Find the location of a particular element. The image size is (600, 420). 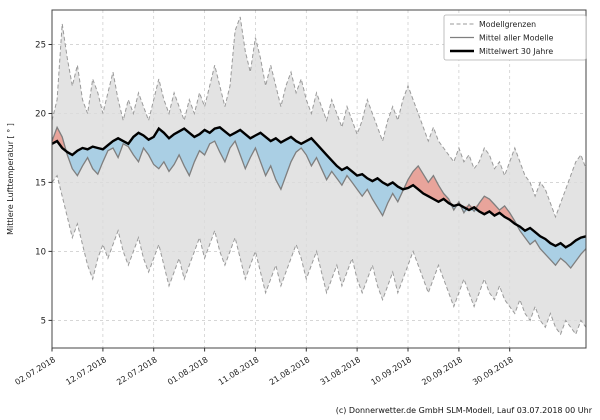

svg-text: 21.08.2018 is located at coordinates (290, 371).